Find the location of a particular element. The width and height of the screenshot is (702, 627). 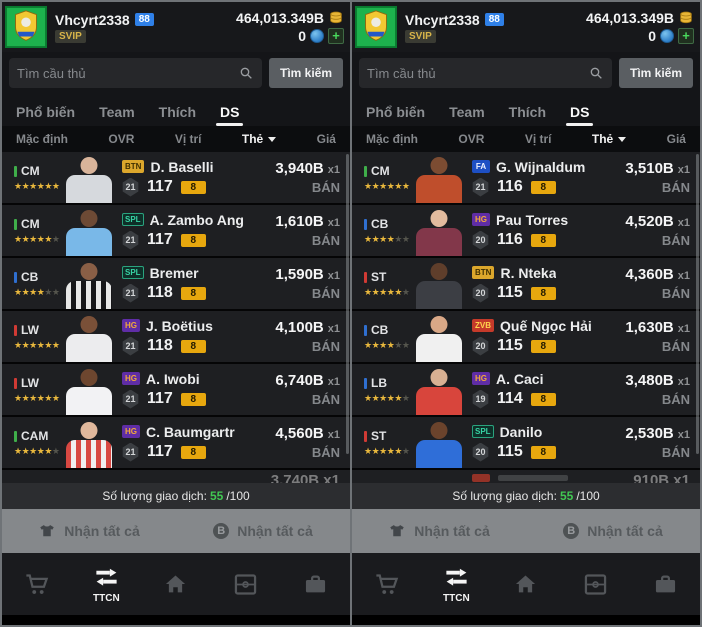

sort-filter-row: Mặc định OVR Vị trí Thẻ Giá is located at coordinates (526, 139).